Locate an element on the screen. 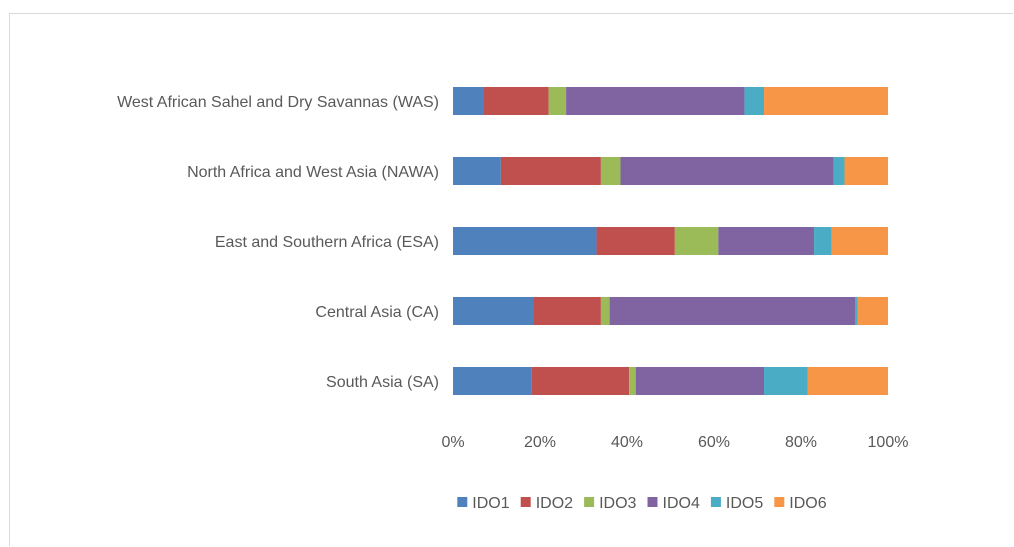  x-tick-label: 100% is located at coordinates (888, 442).